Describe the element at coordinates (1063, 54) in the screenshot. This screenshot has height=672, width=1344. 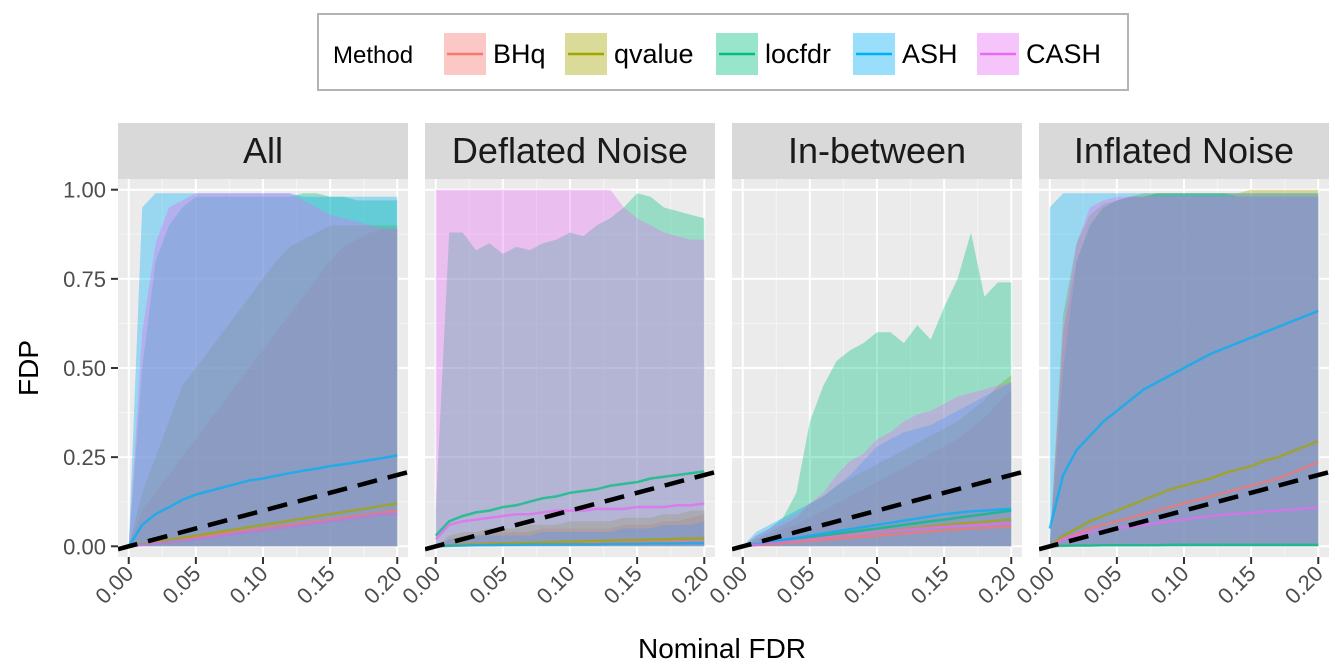
I see `legend-label: CASH` at that location.